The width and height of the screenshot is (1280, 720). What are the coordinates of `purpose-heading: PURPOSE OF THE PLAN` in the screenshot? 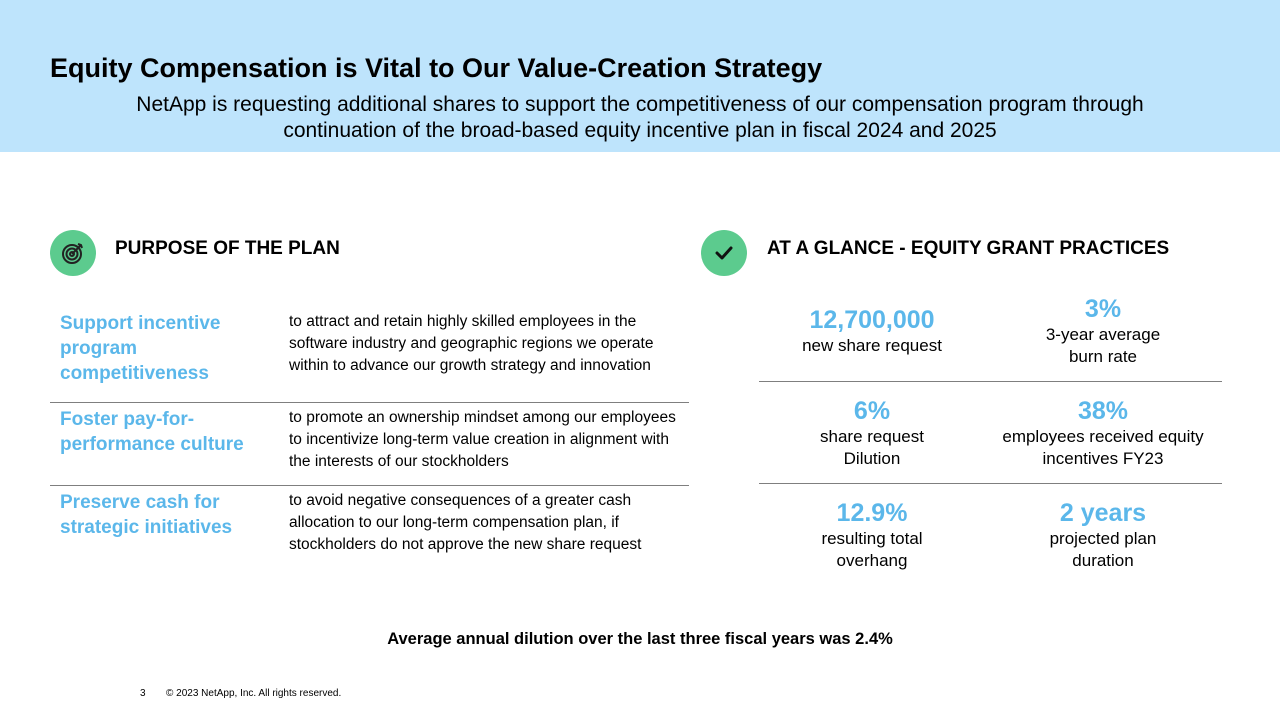 It's located at (227, 248).